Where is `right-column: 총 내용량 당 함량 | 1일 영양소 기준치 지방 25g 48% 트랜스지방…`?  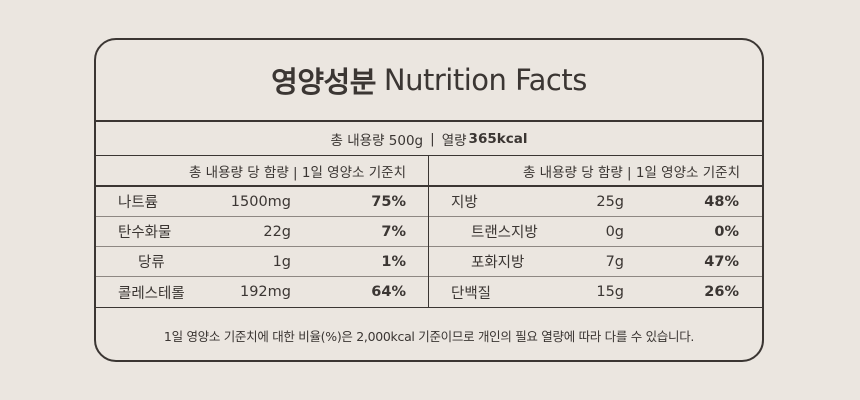 right-column: 총 내용량 당 함량 | 1일 영양소 기준치 지방 25g 48% 트랜스지방… is located at coordinates (595, 231).